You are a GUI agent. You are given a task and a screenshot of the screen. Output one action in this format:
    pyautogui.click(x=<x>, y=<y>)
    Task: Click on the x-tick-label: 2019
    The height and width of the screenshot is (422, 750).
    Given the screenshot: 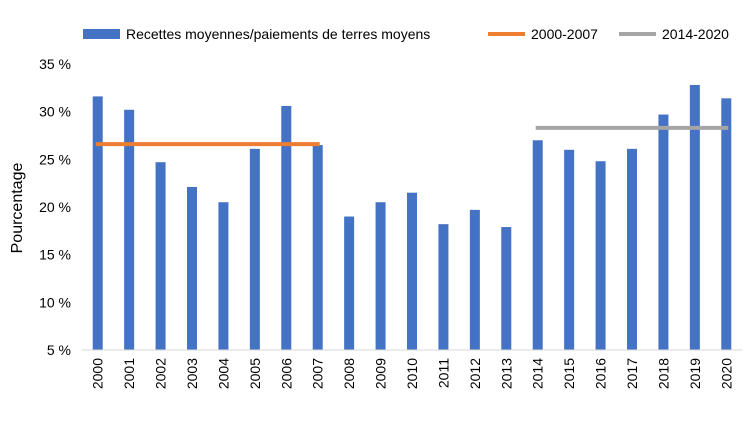 What is the action you would take?
    pyautogui.click(x=695, y=373)
    